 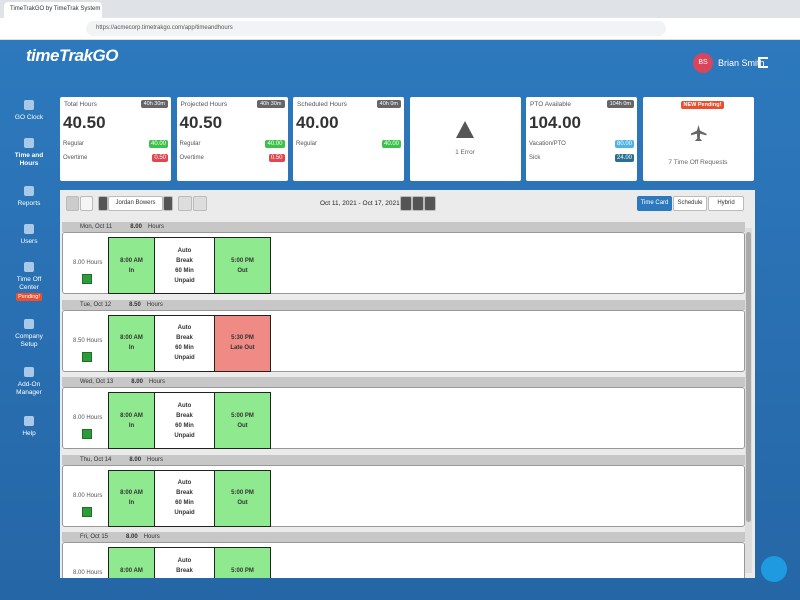 I want to click on sidebar-item: Company Setup, so click(x=29, y=341).